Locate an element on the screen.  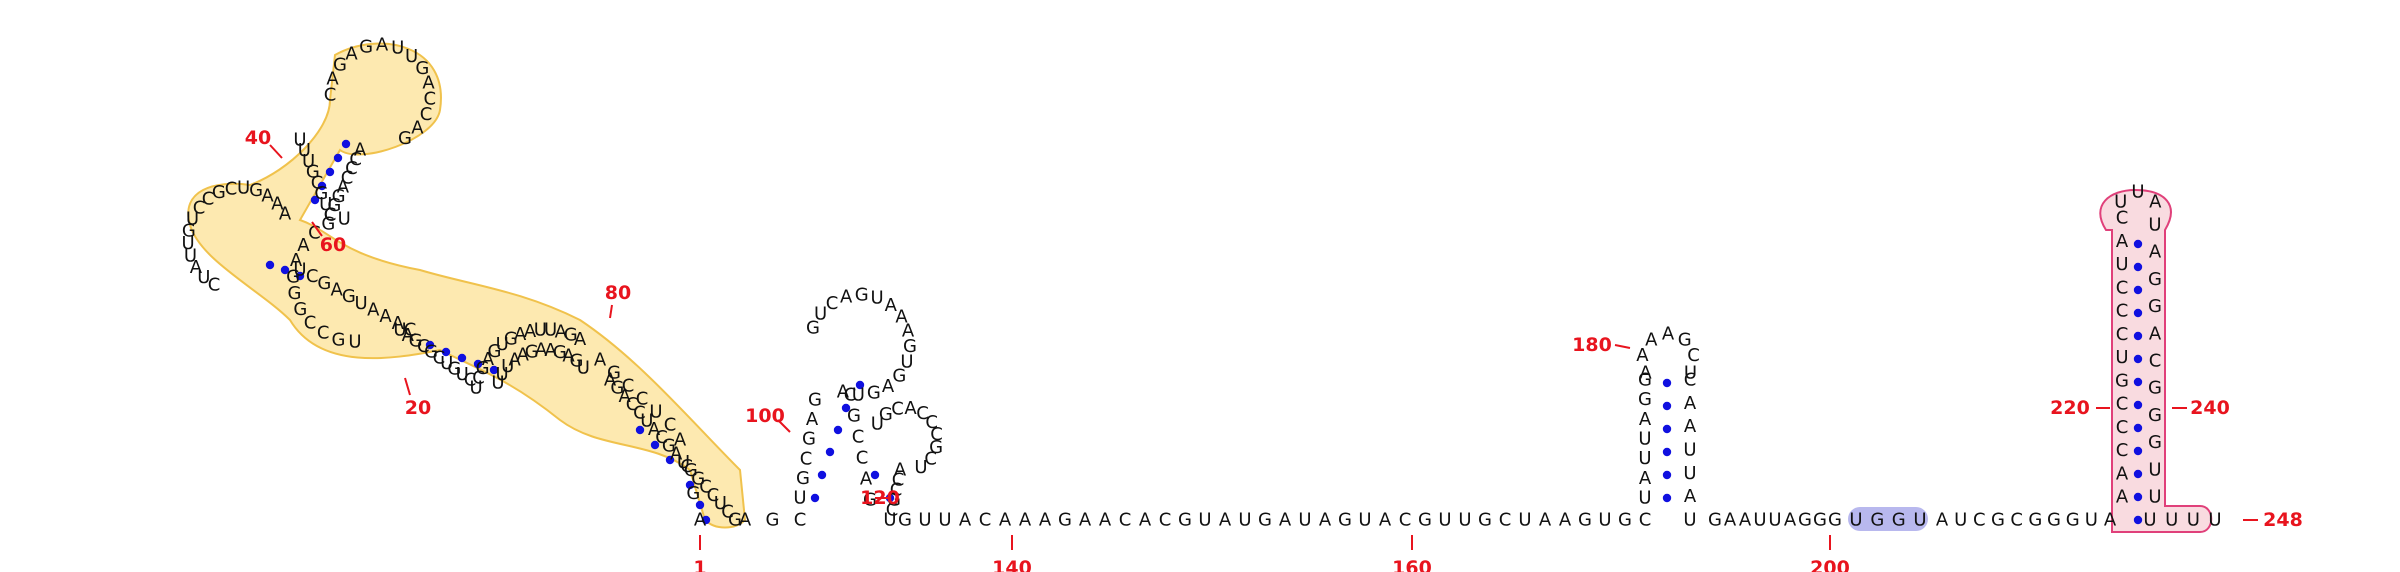
tail-nucleotide: G is located at coordinates (2054, 520).